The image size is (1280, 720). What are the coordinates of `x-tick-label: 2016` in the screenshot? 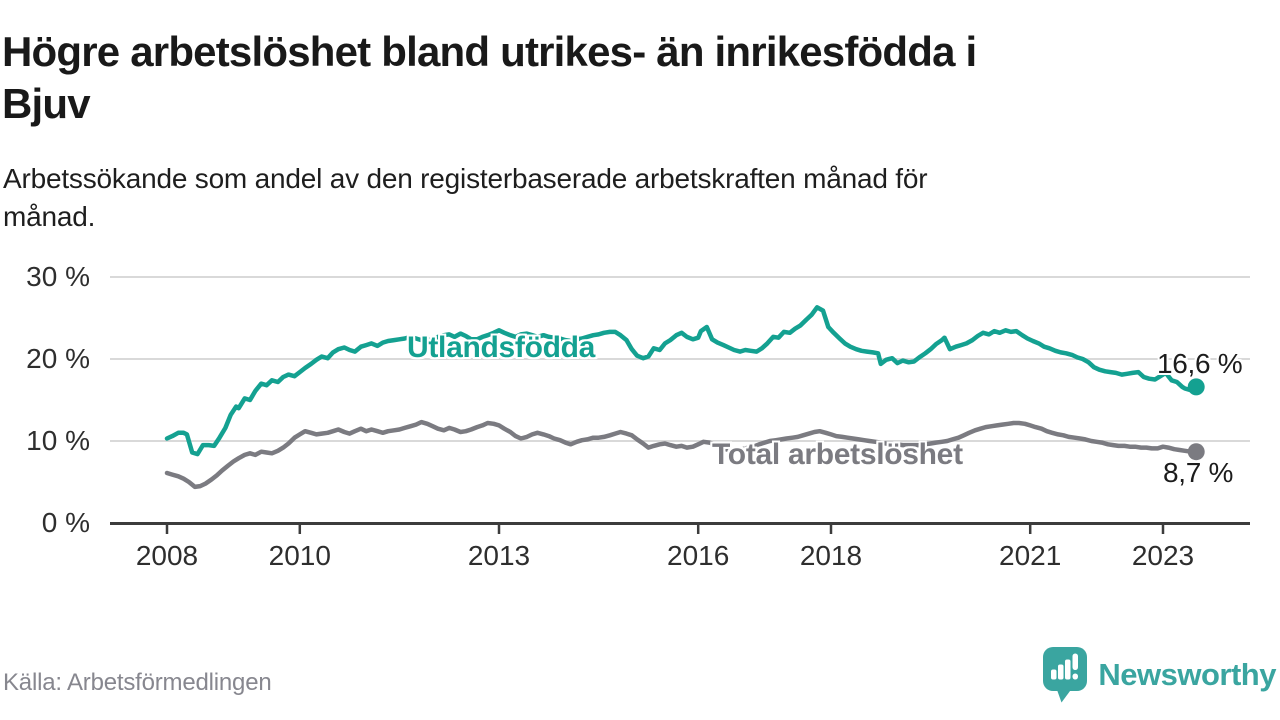 It's located at (698, 555).